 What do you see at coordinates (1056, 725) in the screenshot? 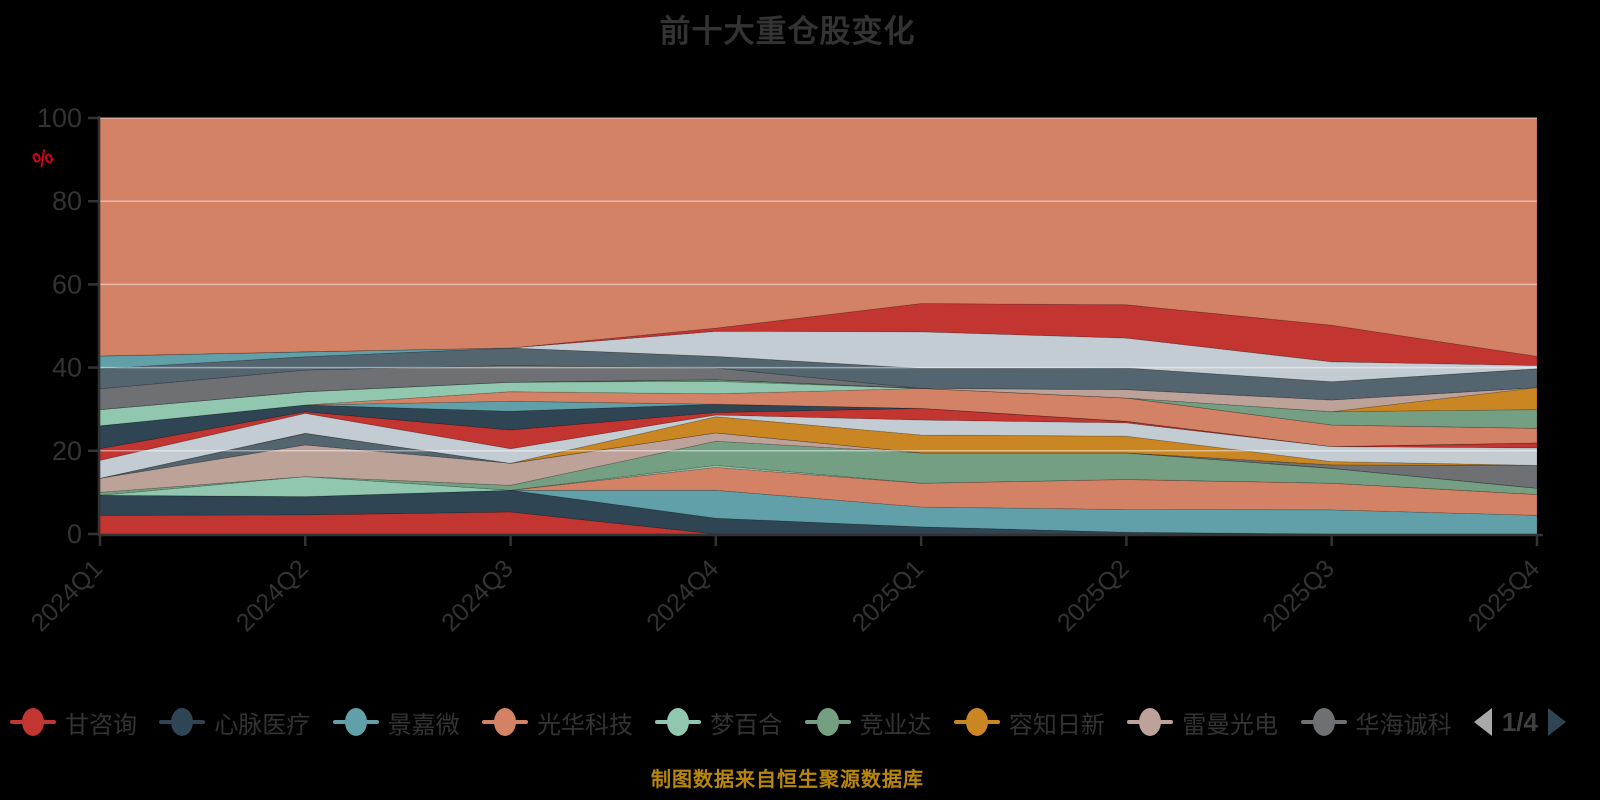
I see `legend-label: 容知日新` at bounding box center [1056, 725].